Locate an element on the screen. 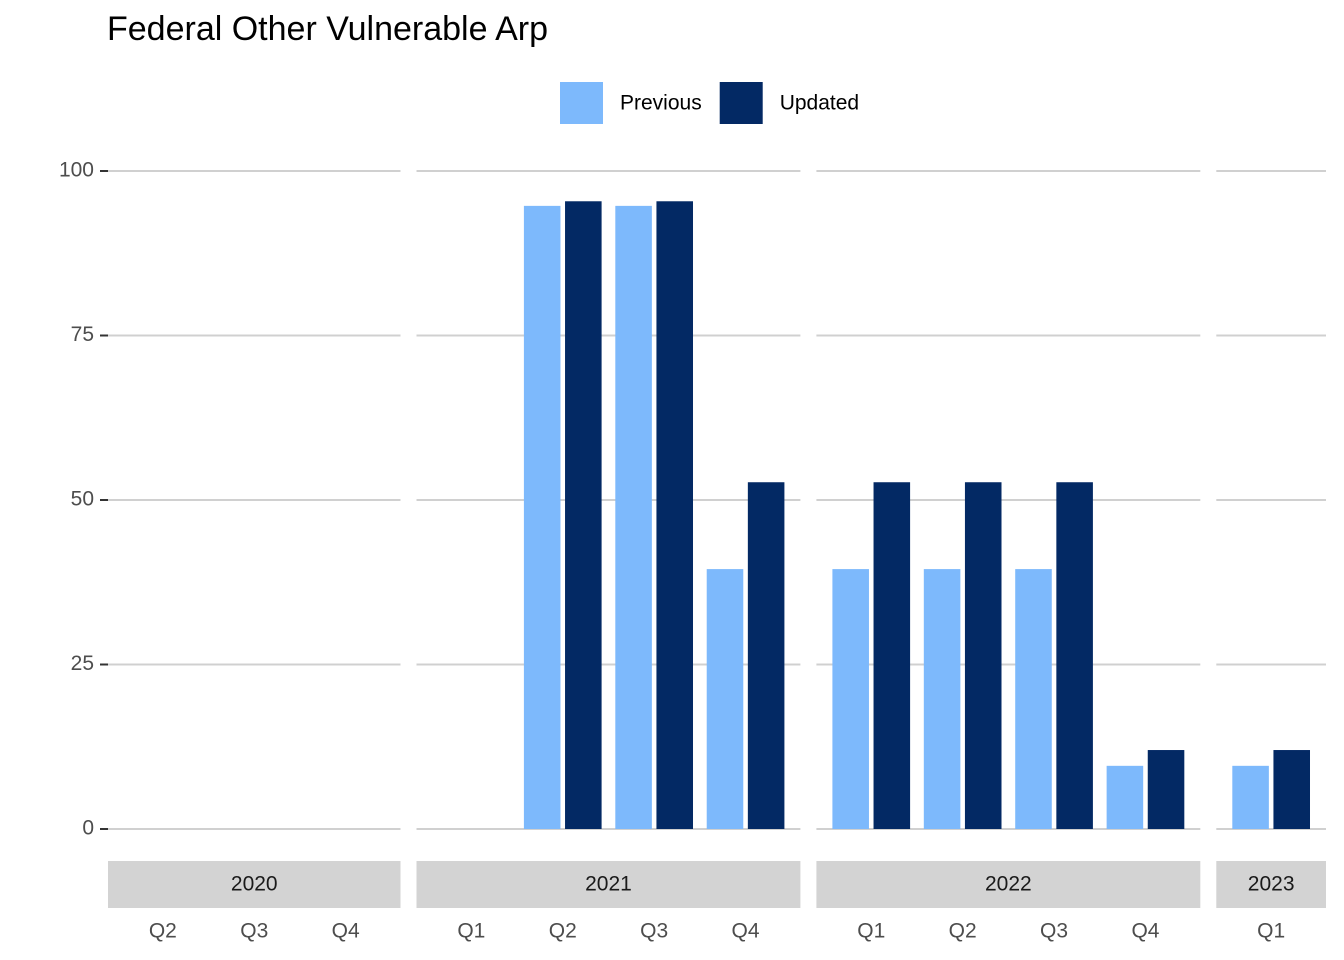 The width and height of the screenshot is (1344, 960). legend-label: Previous is located at coordinates (661, 103).